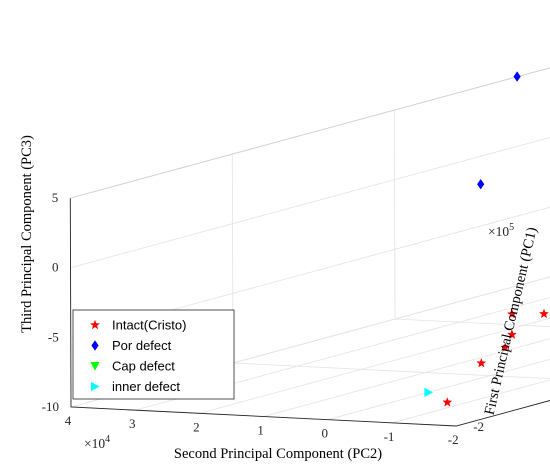  I want to click on legend-marker-cap-defect, so click(95, 366).